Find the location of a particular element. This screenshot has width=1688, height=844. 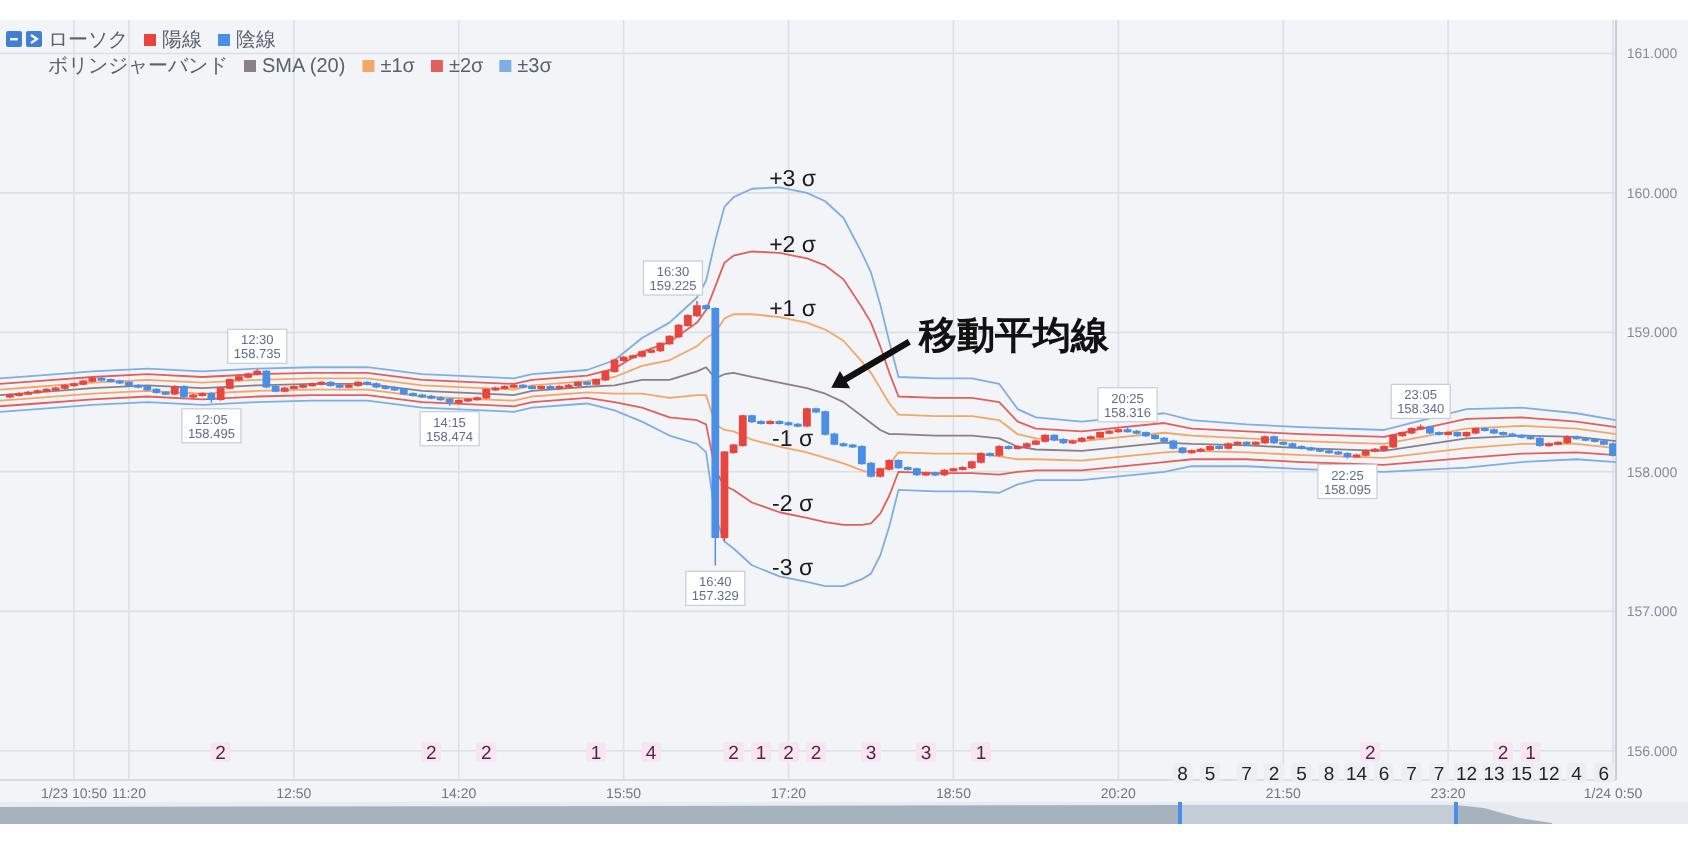

annotation: 14 is located at coordinates (1356, 774).